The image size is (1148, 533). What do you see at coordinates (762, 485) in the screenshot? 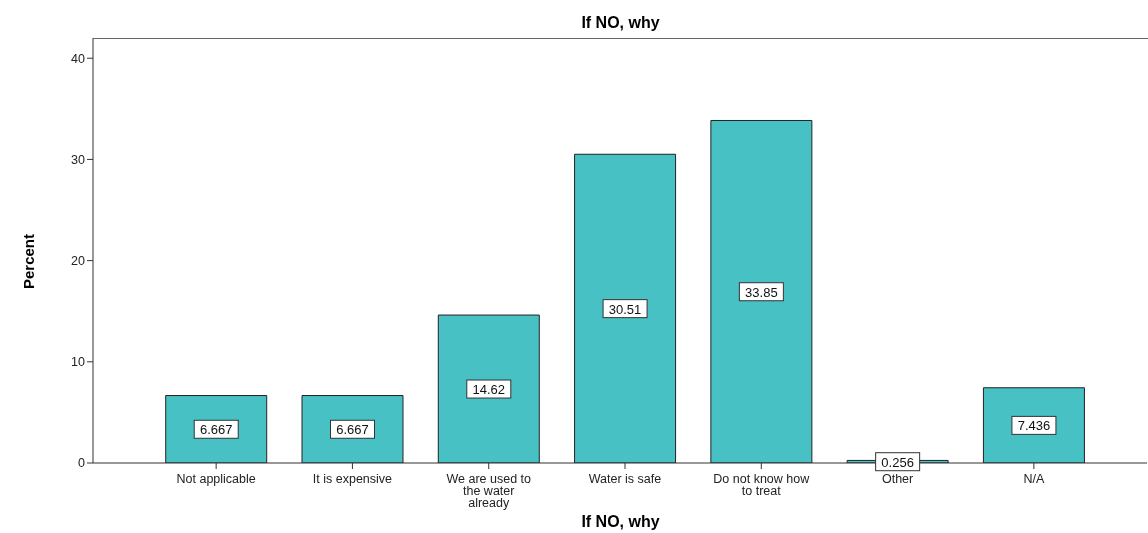
I see `x-tick-label: Do not know how to treat` at bounding box center [762, 485].